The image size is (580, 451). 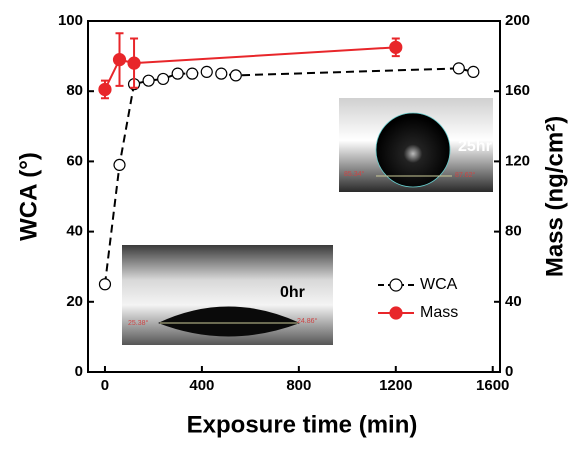 What do you see at coordinates (298, 385) in the screenshot?
I see `x-tick-label: 800` at bounding box center [298, 385].